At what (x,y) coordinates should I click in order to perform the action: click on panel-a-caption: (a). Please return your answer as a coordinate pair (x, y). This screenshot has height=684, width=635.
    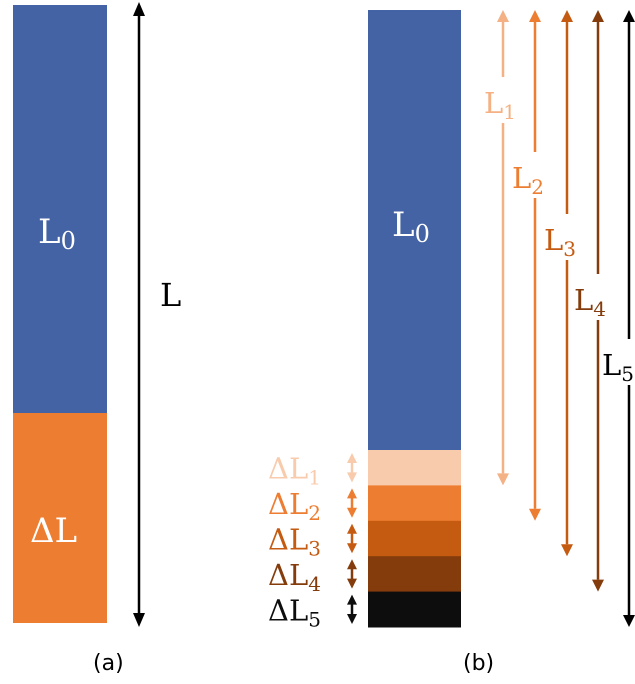
    Looking at the image, I should click on (108, 663).